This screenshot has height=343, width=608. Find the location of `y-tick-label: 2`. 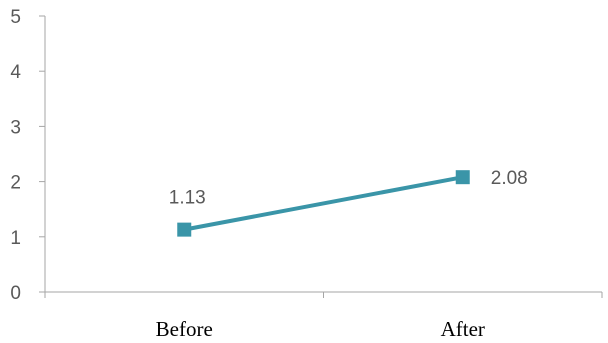

y-tick-label: 2 is located at coordinates (15, 183).